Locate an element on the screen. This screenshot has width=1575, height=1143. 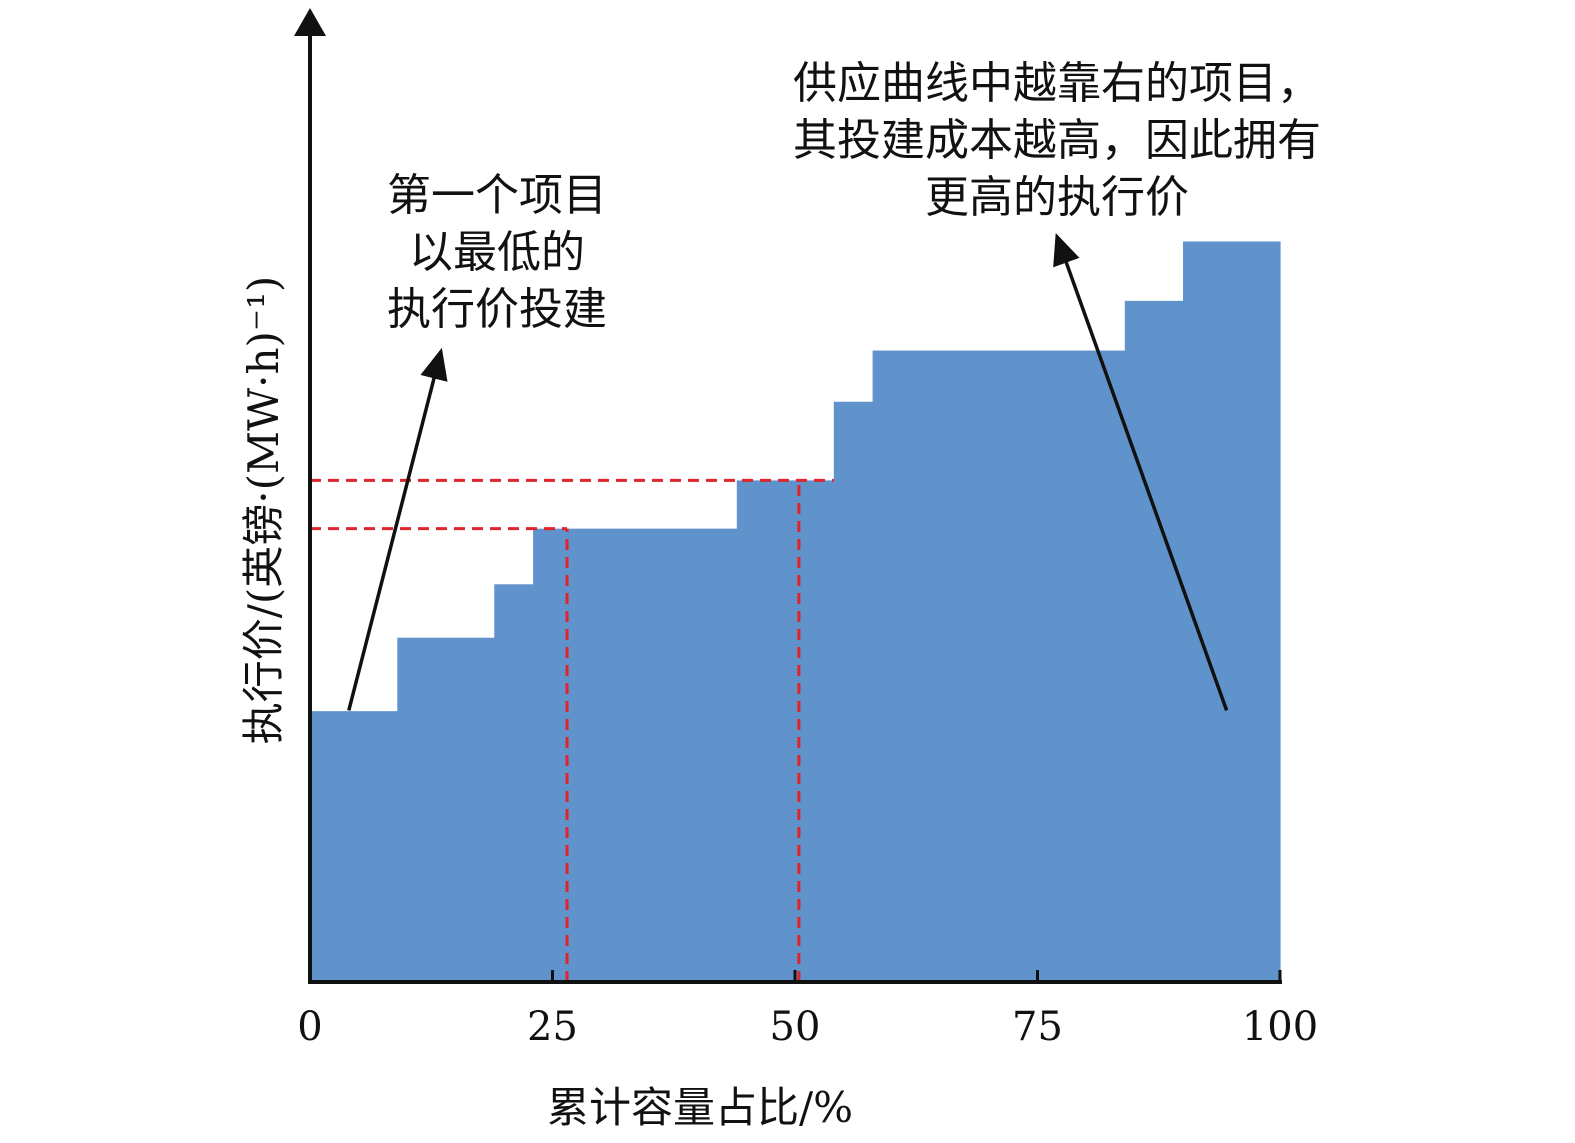
reference-lines is located at coordinates (572, 730).